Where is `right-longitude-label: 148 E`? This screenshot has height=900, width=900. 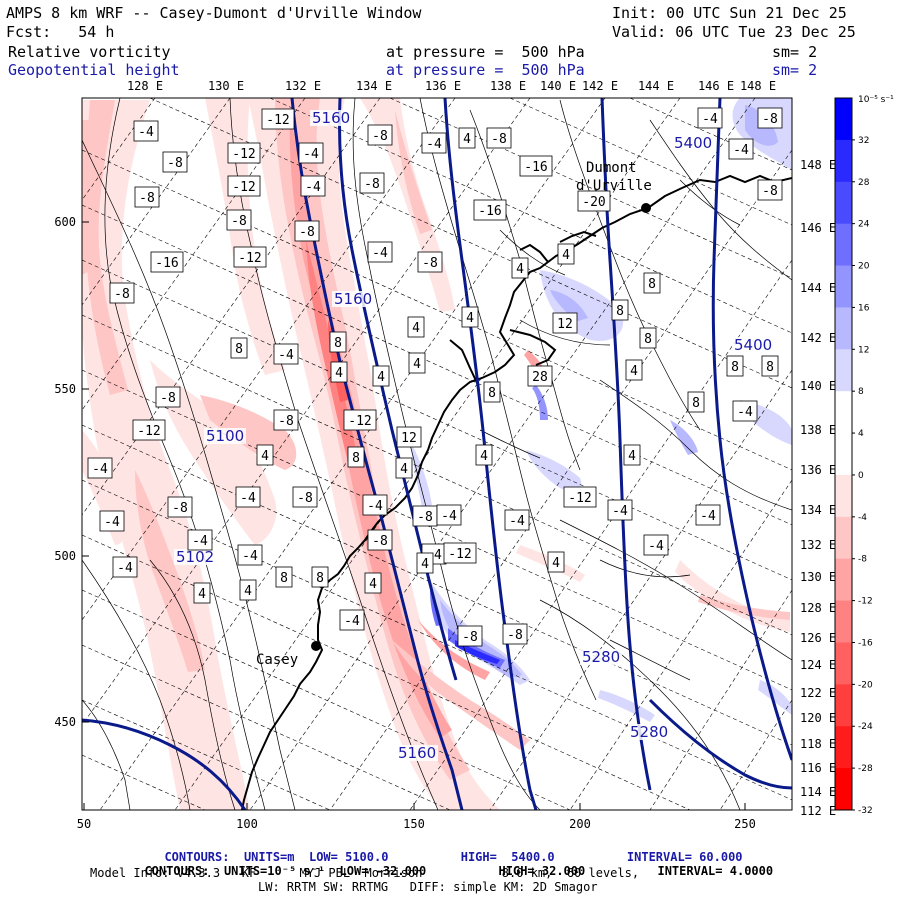 right-longitude-label: 148 E is located at coordinates (818, 165).